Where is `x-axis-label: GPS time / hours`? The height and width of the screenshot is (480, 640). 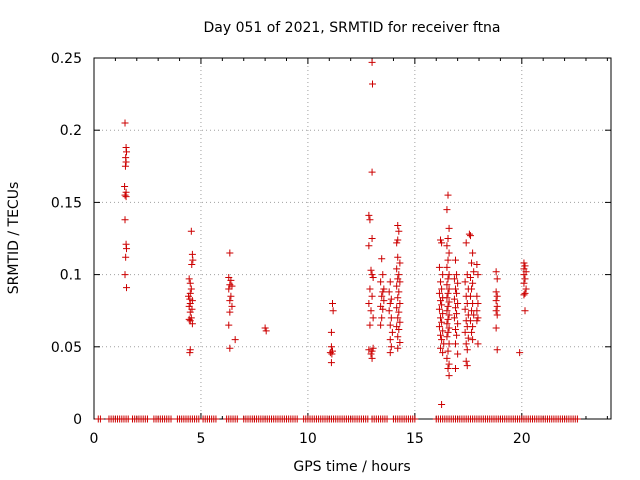
x-axis-label: GPS time / hours is located at coordinates (351, 467).